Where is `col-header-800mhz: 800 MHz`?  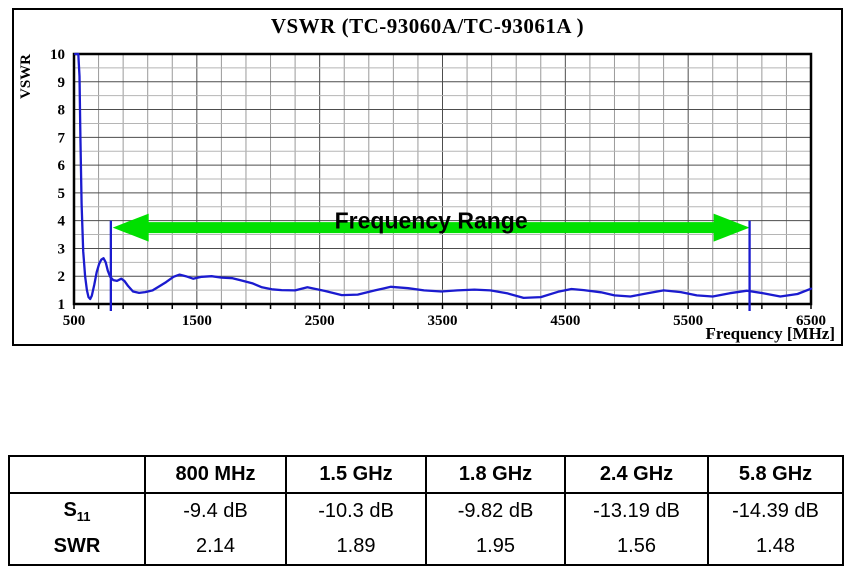 col-header-800mhz: 800 MHz is located at coordinates (215, 474).